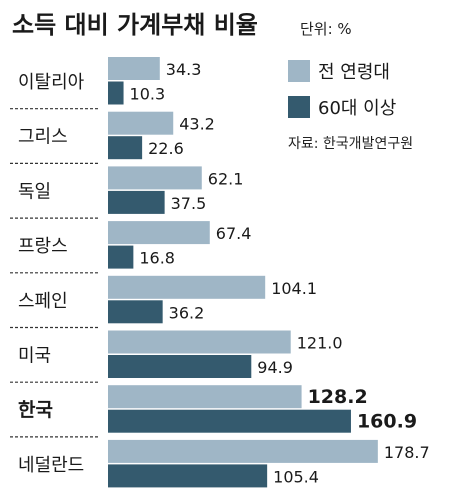 This screenshot has width=450, height=501. I want to click on data-label: 36.2, so click(187, 312).